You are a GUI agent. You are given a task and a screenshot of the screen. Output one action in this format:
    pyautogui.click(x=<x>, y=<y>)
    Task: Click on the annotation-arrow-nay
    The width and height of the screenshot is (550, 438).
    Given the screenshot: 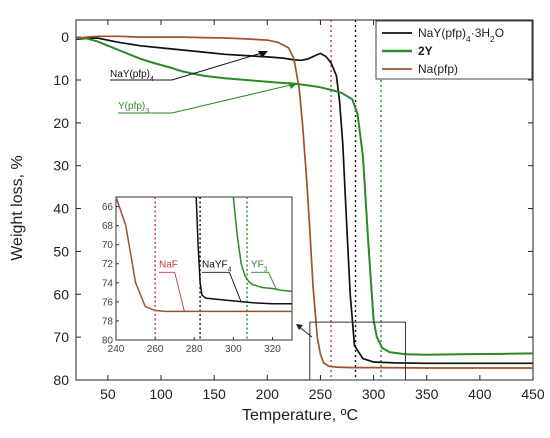 What is the action you would take?
    pyautogui.click(x=188, y=66)
    